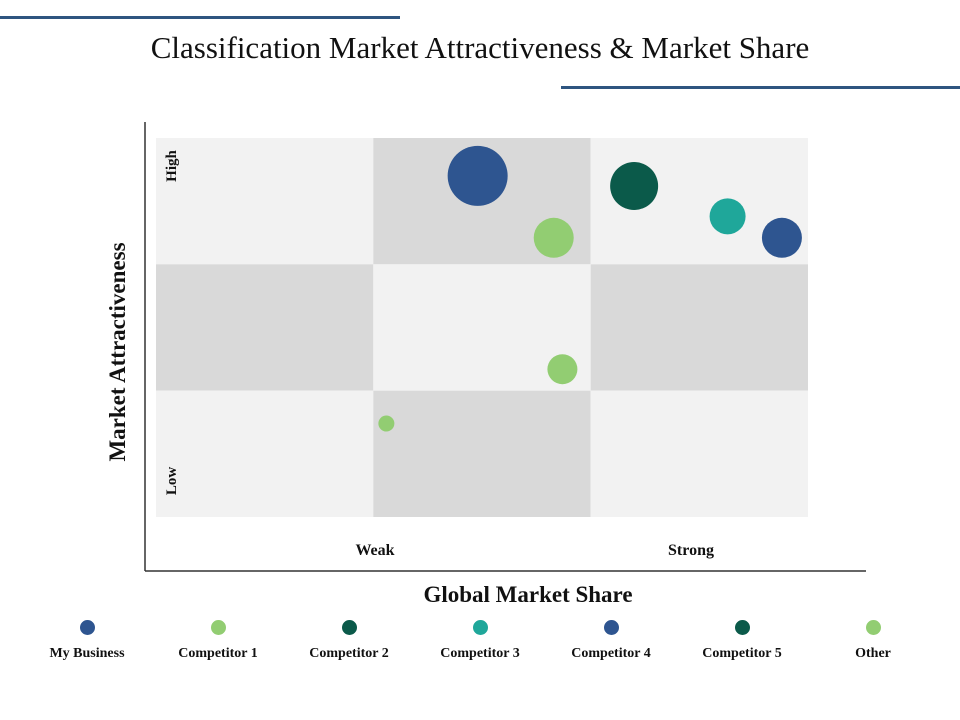 The width and height of the screenshot is (960, 720). Describe the element at coordinates (172, 166) in the screenshot. I see `y-tick-high: High` at that location.